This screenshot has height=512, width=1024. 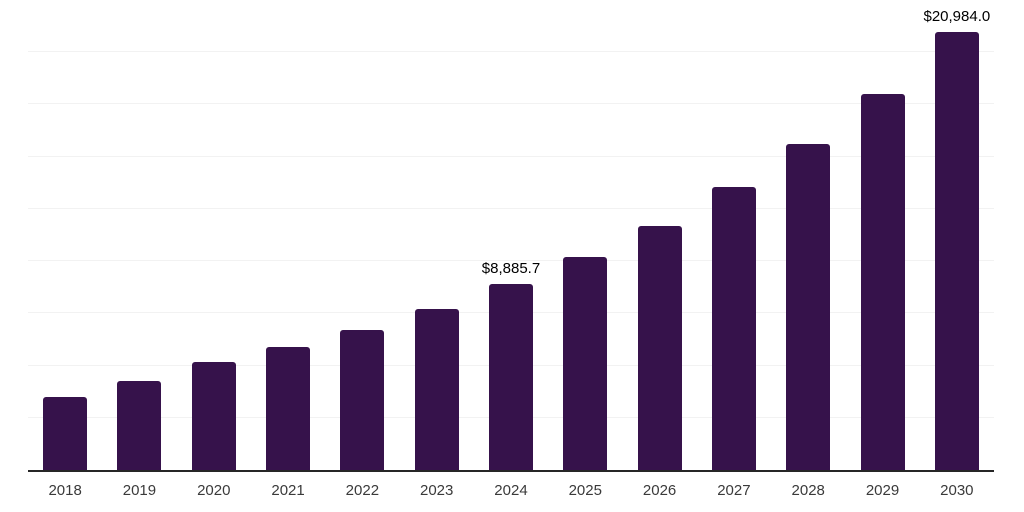 What do you see at coordinates (659, 348) in the screenshot?
I see `bar-2026` at bounding box center [659, 348].